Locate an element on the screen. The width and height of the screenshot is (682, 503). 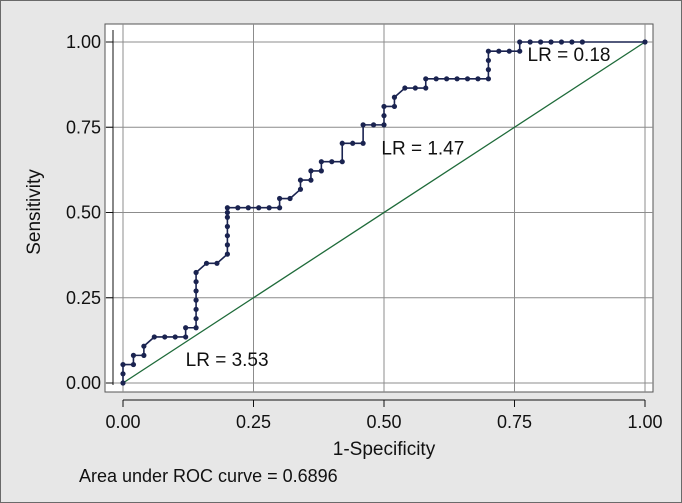
y-tick-label: 0.50 is located at coordinates (83, 213).